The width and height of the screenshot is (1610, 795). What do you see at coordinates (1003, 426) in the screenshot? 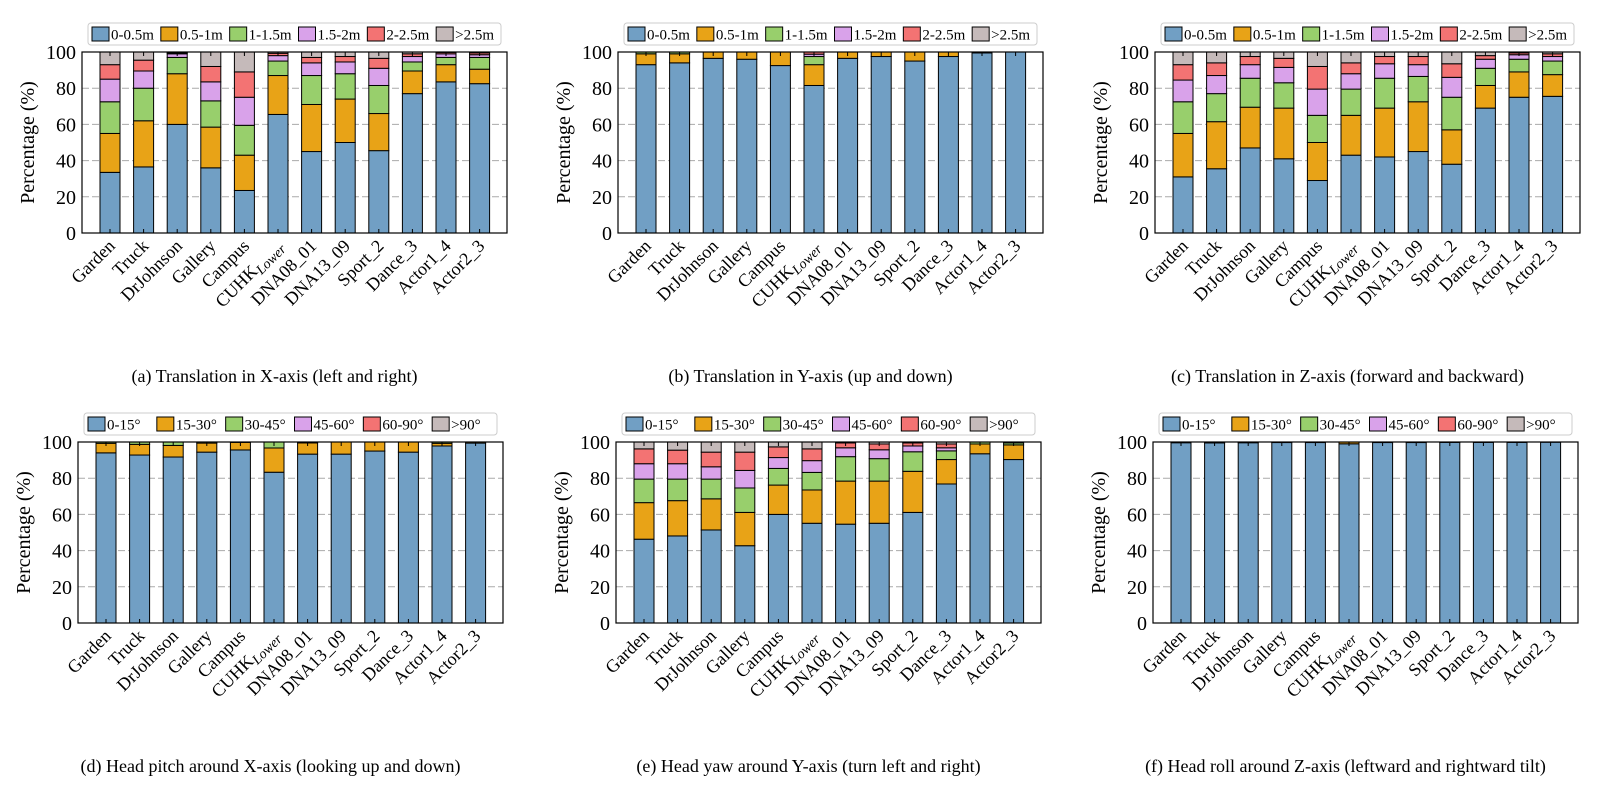
I see `legend-label: >90°` at bounding box center [1003, 426].